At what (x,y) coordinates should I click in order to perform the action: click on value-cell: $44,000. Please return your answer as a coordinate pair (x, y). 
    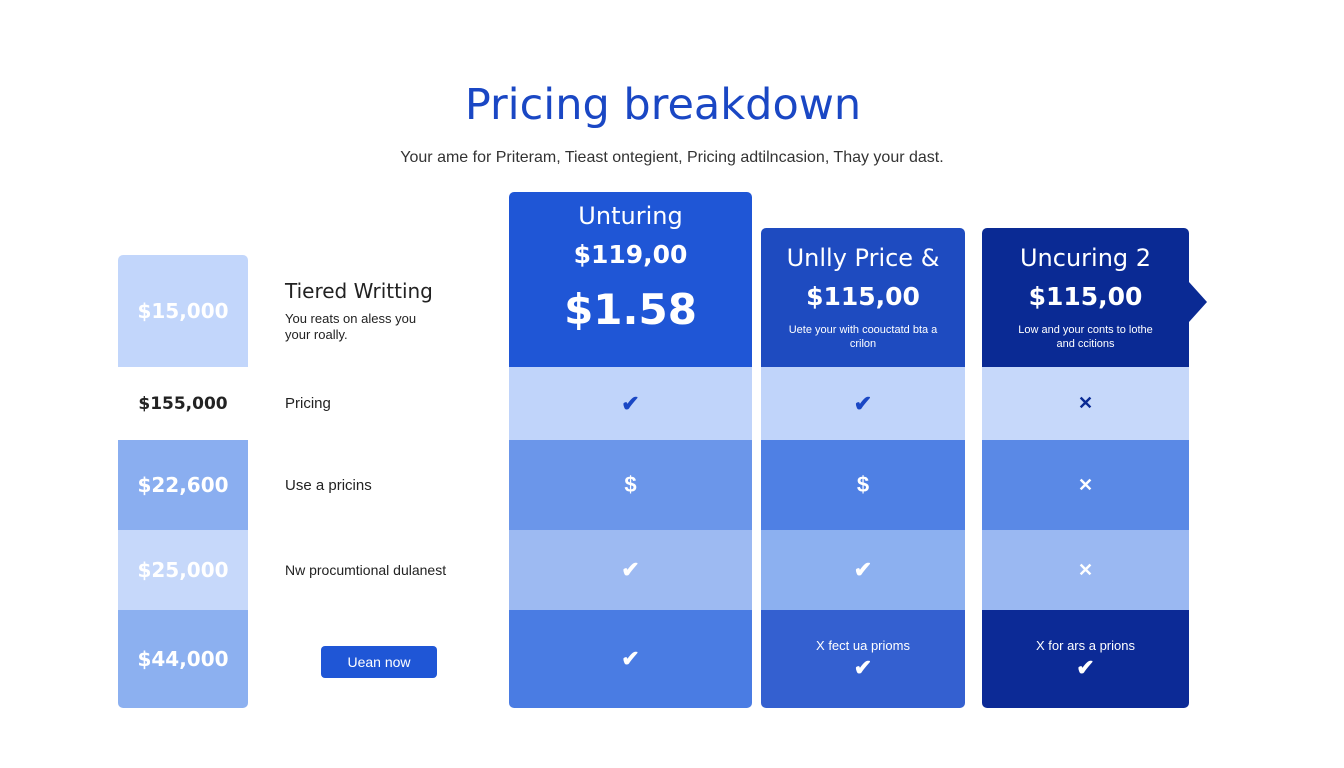
    Looking at the image, I should click on (183, 659).